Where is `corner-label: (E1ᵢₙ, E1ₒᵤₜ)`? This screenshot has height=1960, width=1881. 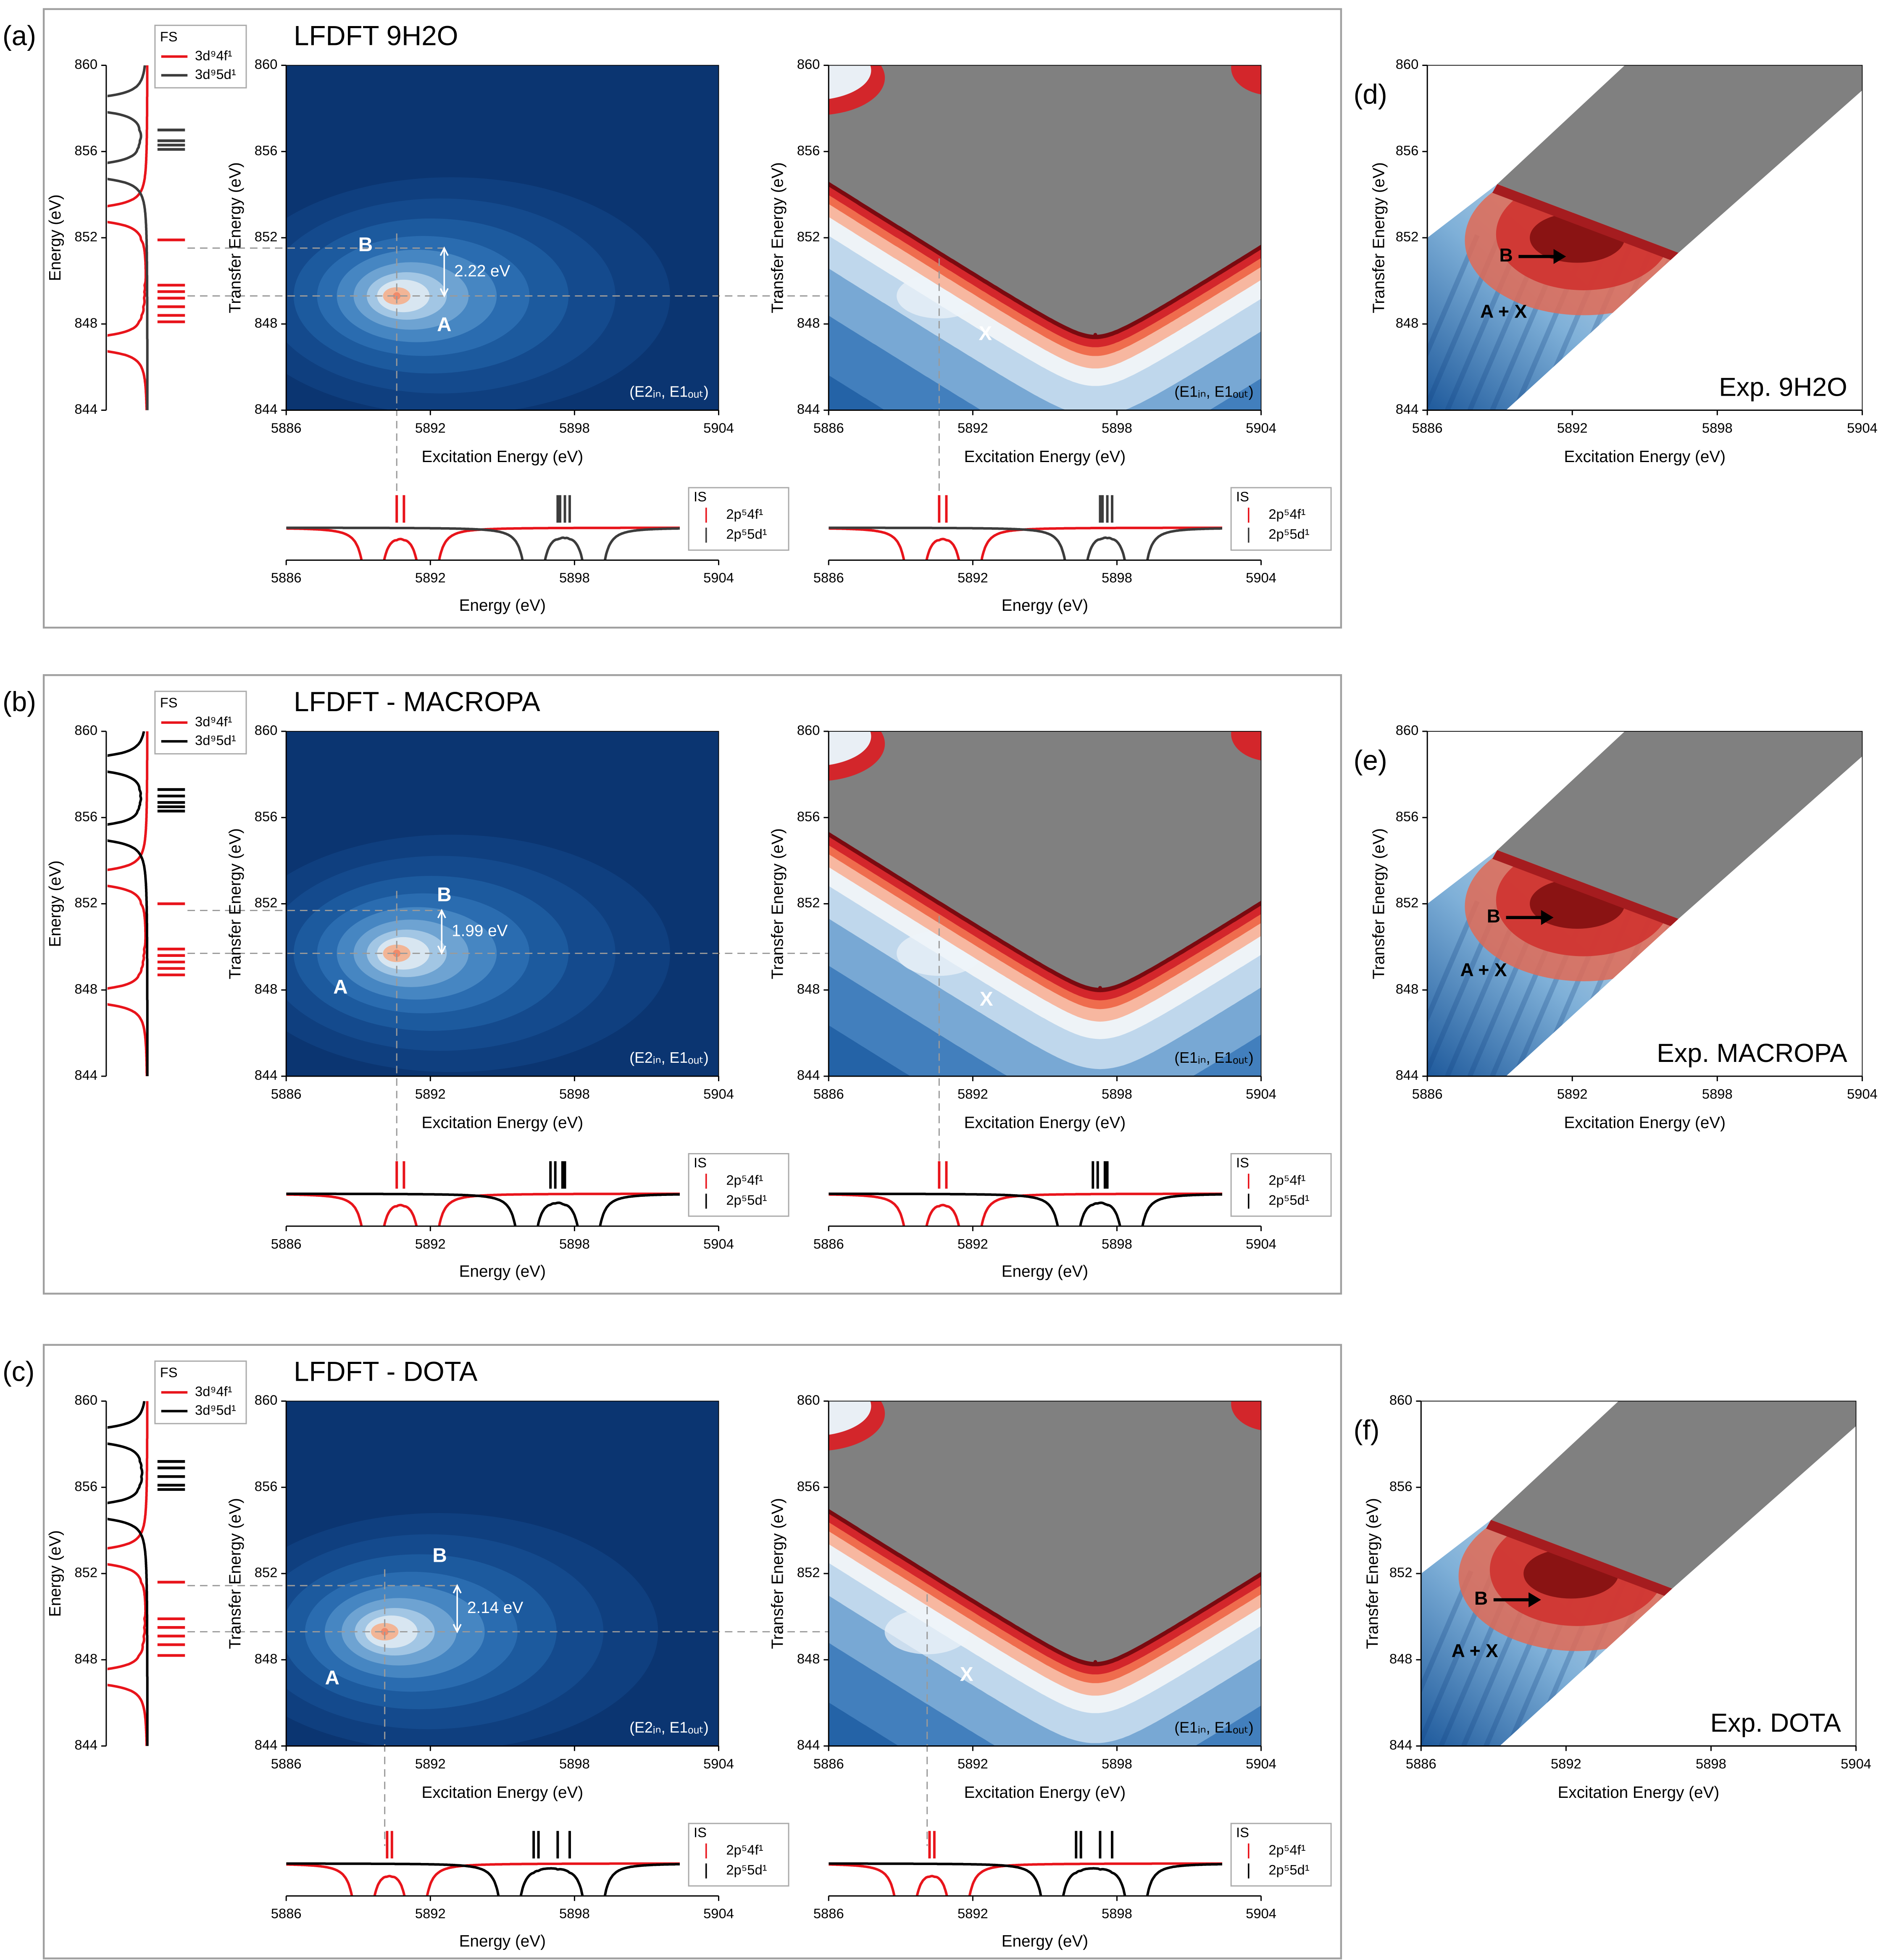 corner-label: (E1ᵢₙ, E1ₒᵤₜ) is located at coordinates (1213, 391).